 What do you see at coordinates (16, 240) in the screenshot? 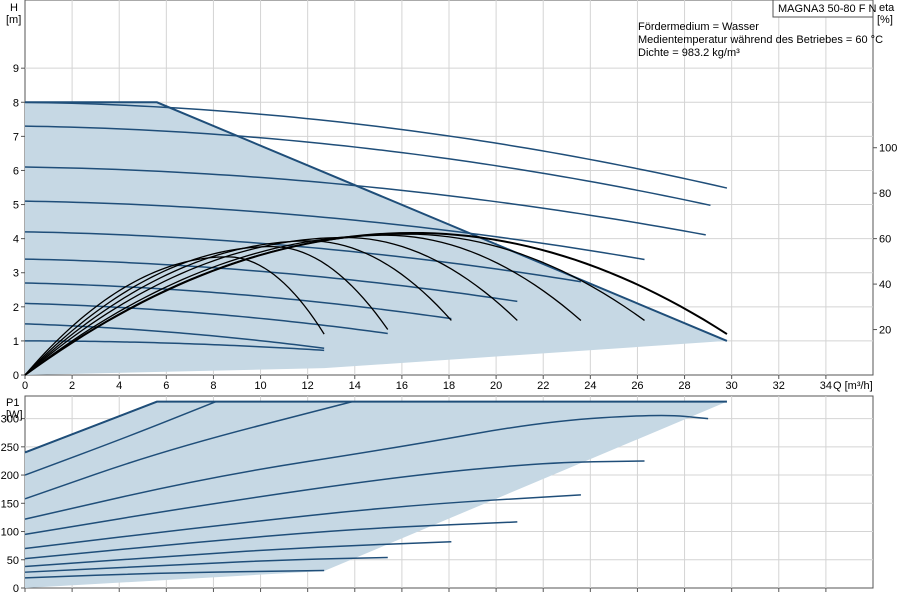
I see `top-ytick-label: 4` at bounding box center [16, 240].